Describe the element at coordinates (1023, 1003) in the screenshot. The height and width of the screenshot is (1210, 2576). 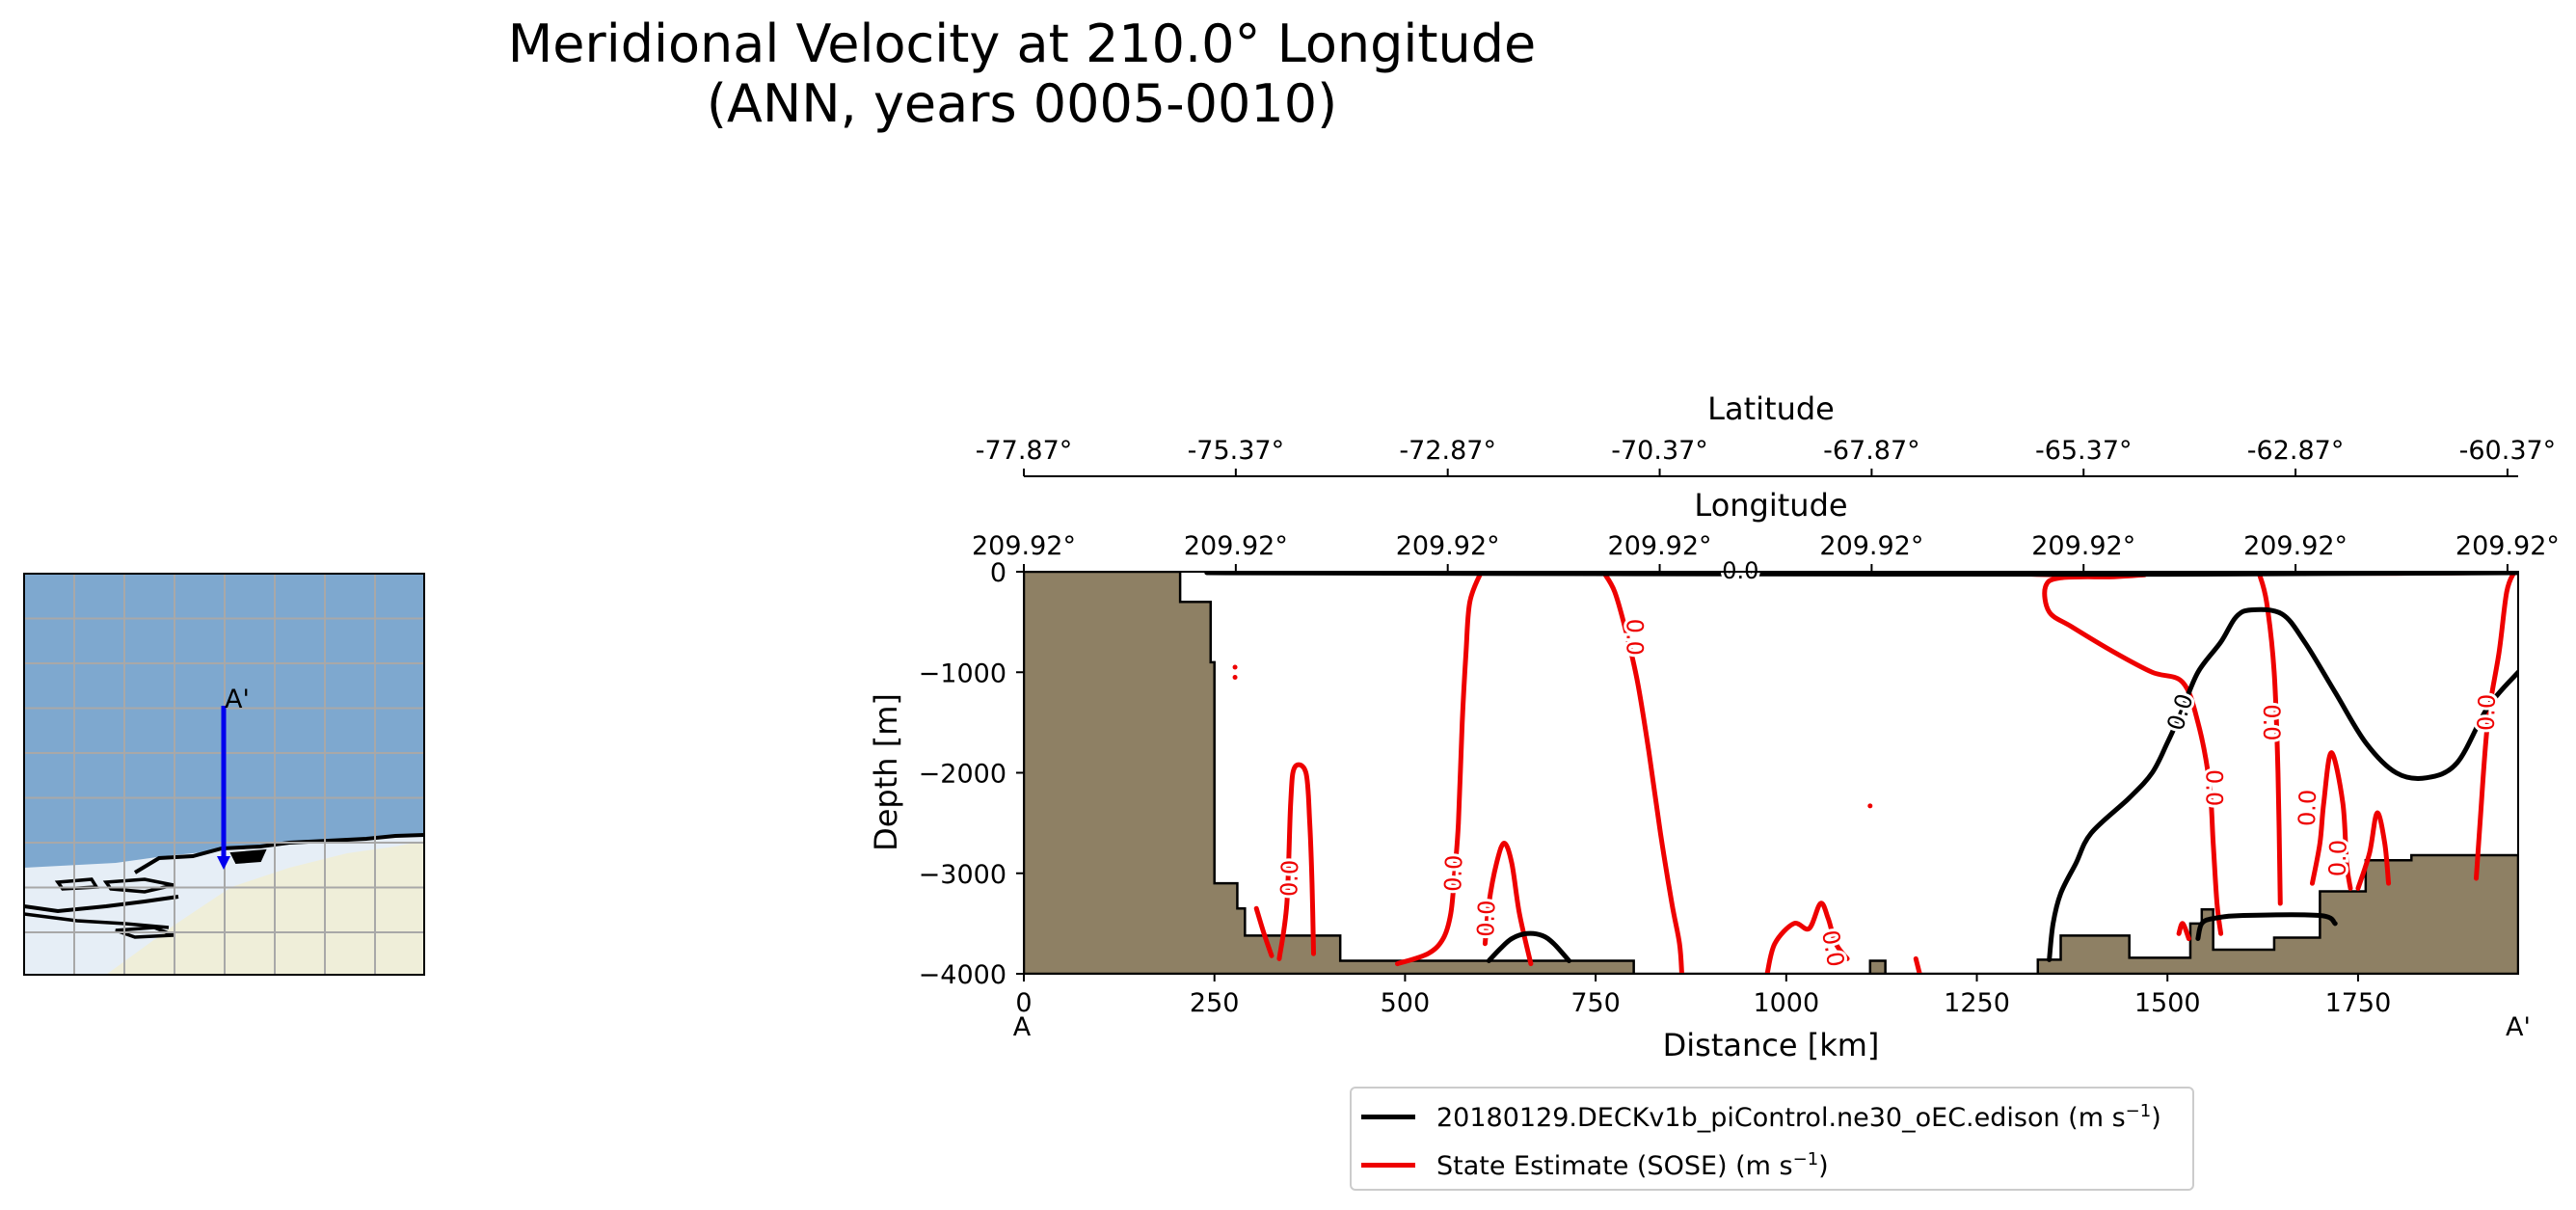
I see `x-tick-label: 0` at that location.